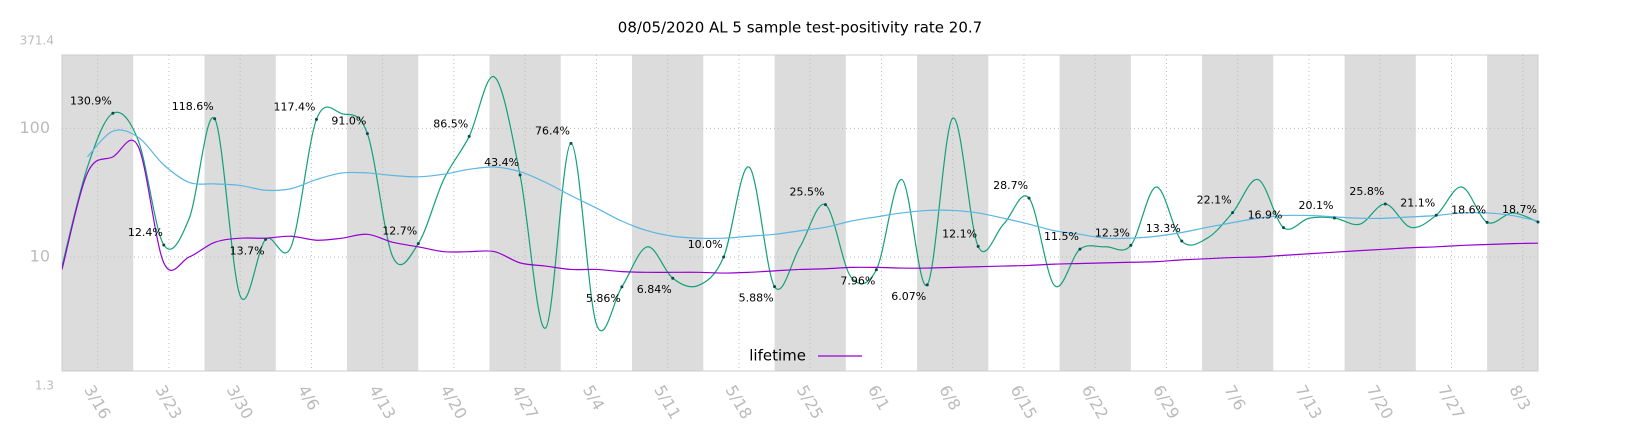 This screenshot has height=440, width=1640. What do you see at coordinates (1095, 402) in the screenshot?
I see `x-tick-label: 6/22` at bounding box center [1095, 402].